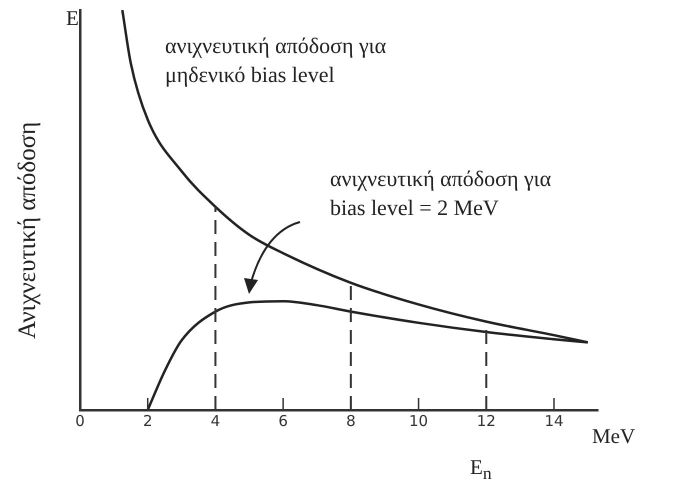  Describe the element at coordinates (28, 230) in the screenshot. I see `y-axis-title: Ανιχνευτική απόδοση` at that location.